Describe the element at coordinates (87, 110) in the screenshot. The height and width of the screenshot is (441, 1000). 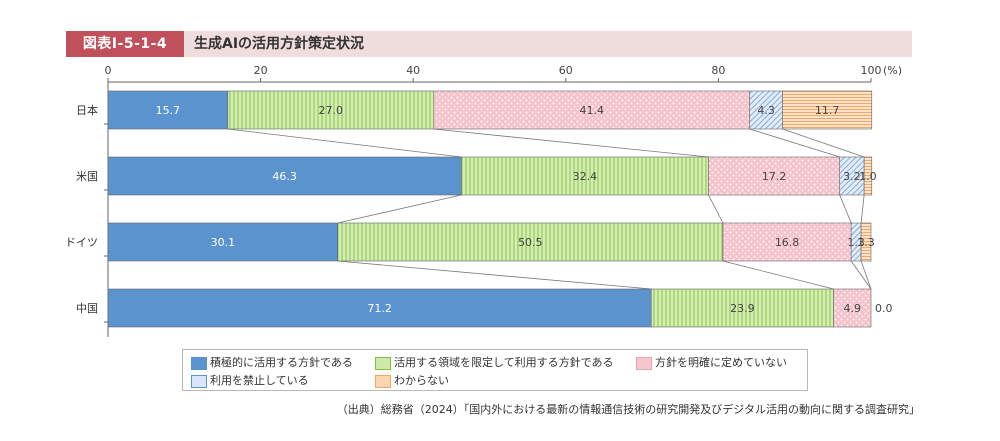
I see `category-label: 日本` at that location.